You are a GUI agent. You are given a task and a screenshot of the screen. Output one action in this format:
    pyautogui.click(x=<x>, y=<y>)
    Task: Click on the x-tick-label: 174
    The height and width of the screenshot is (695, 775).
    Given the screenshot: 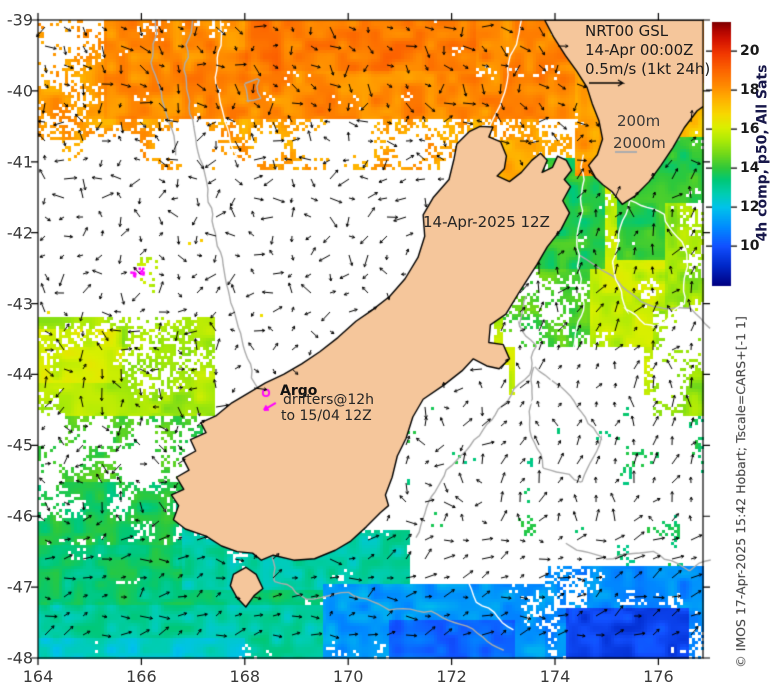 What is the action you would take?
    pyautogui.click(x=555, y=676)
    